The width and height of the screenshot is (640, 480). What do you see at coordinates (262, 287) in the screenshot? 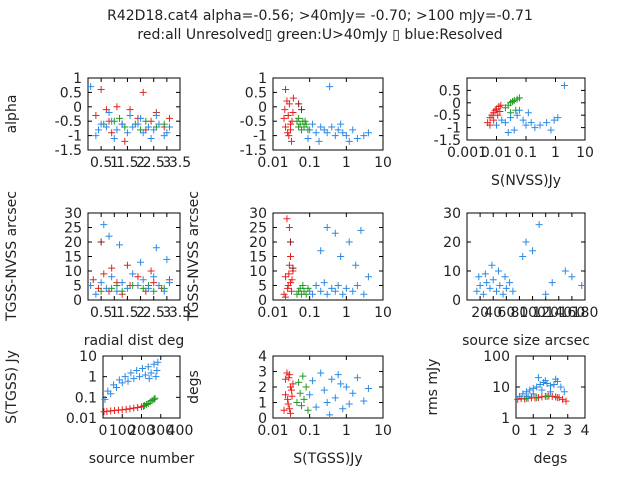
I see `y-tick-label: 5` at bounding box center [262, 287].